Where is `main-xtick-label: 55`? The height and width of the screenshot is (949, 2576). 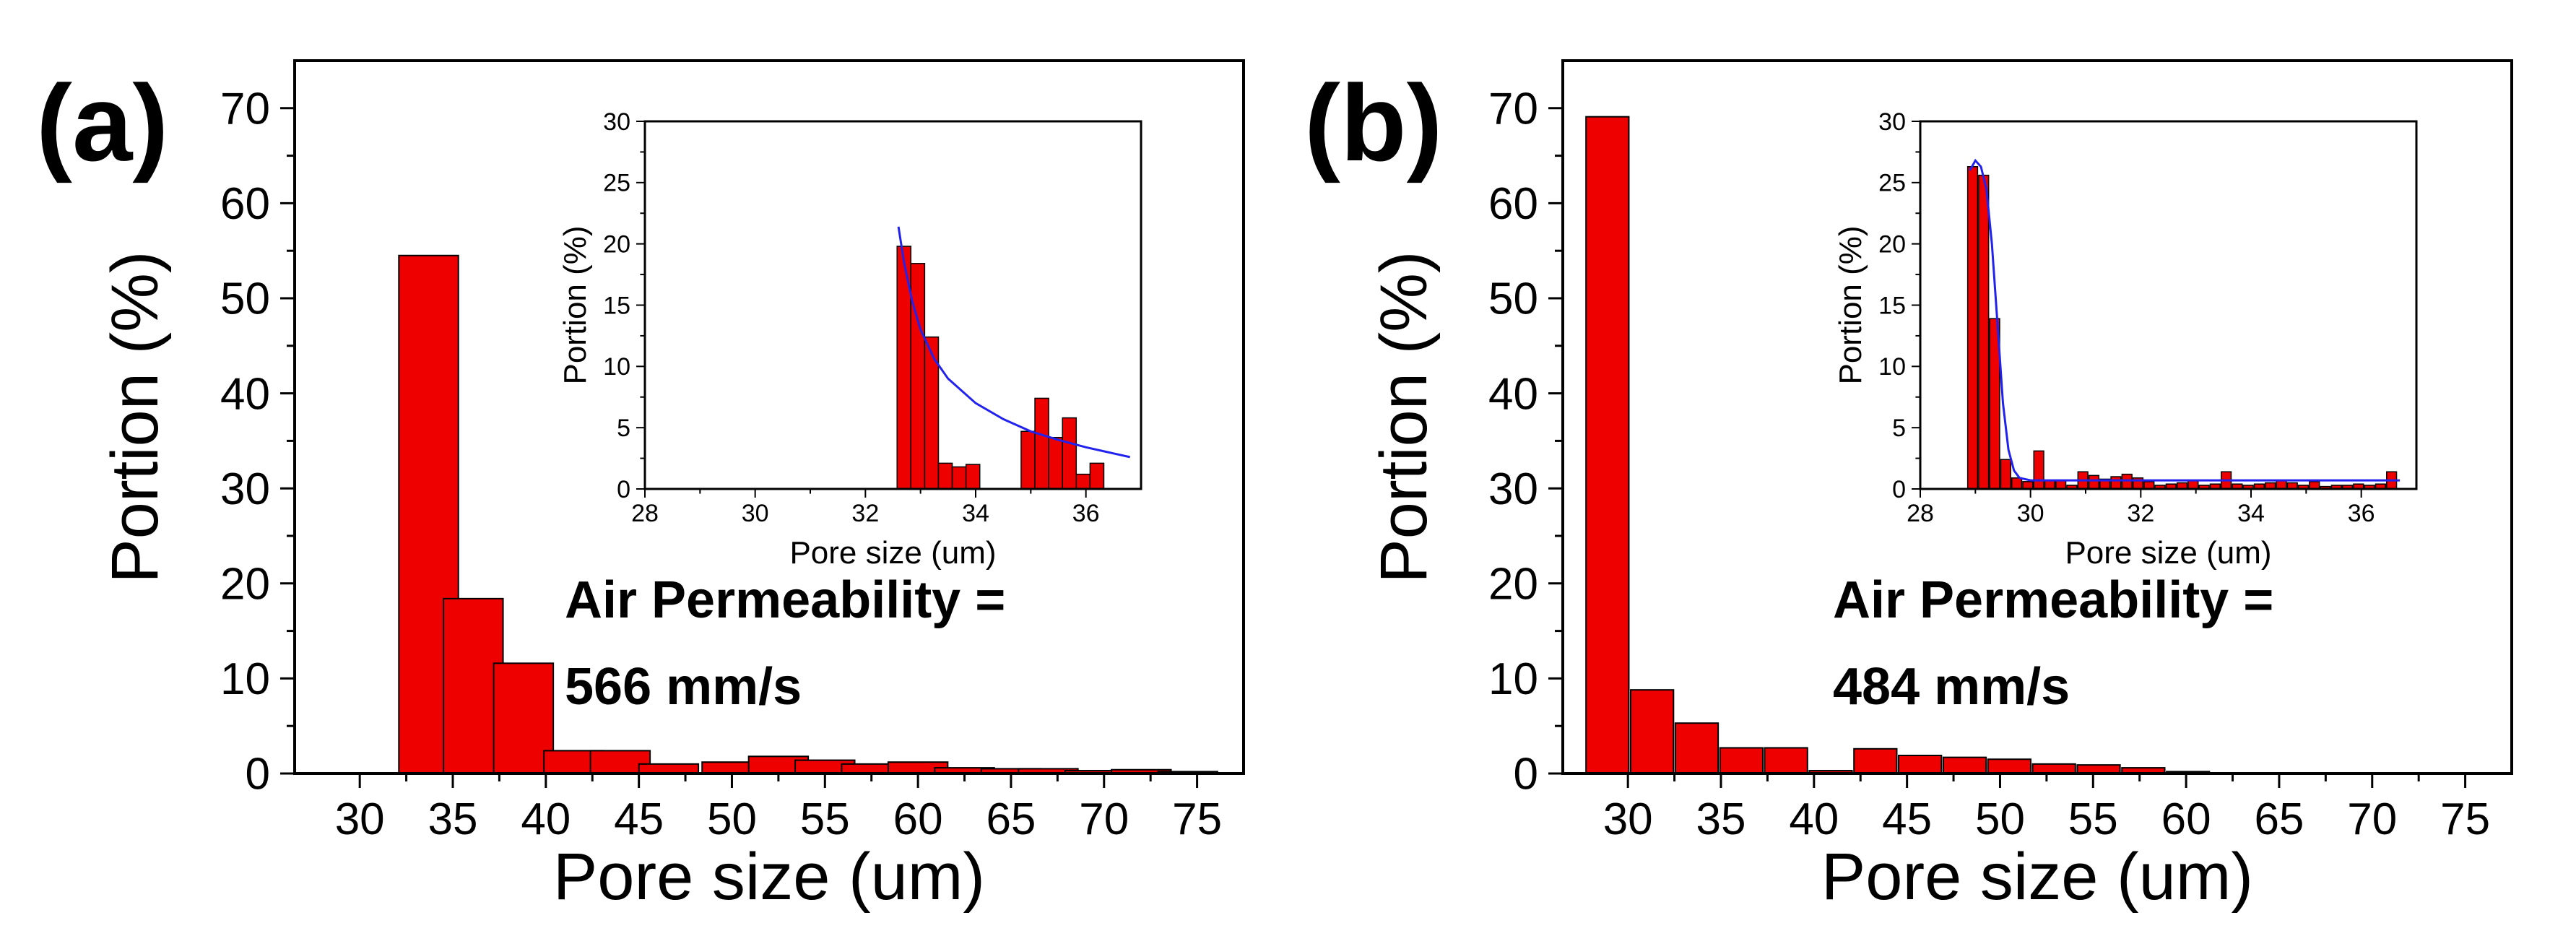 main-xtick-label: 55 is located at coordinates (825, 819).